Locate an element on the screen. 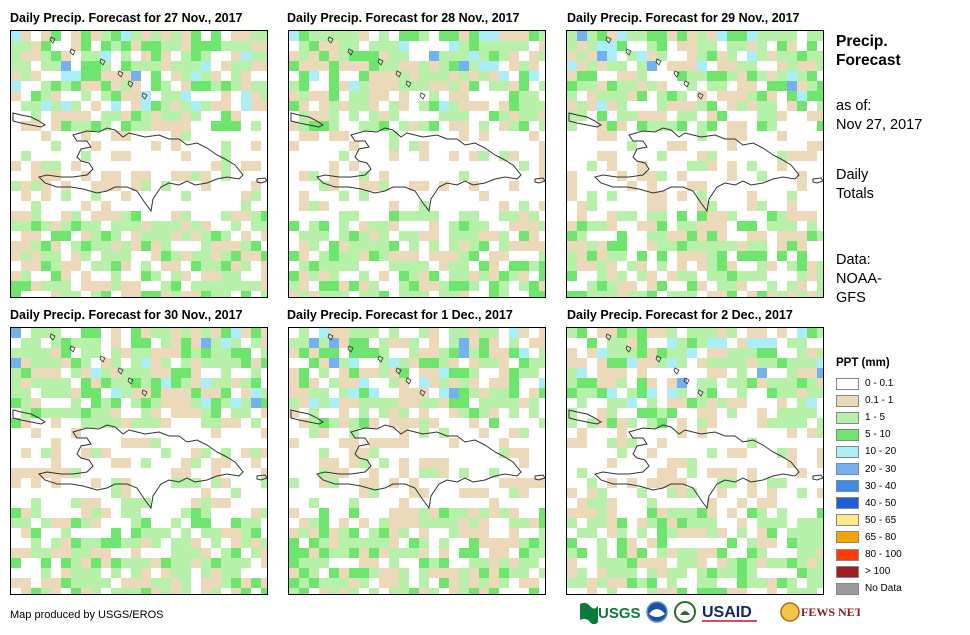  legend-item: 80 - 100 is located at coordinates (869, 554).